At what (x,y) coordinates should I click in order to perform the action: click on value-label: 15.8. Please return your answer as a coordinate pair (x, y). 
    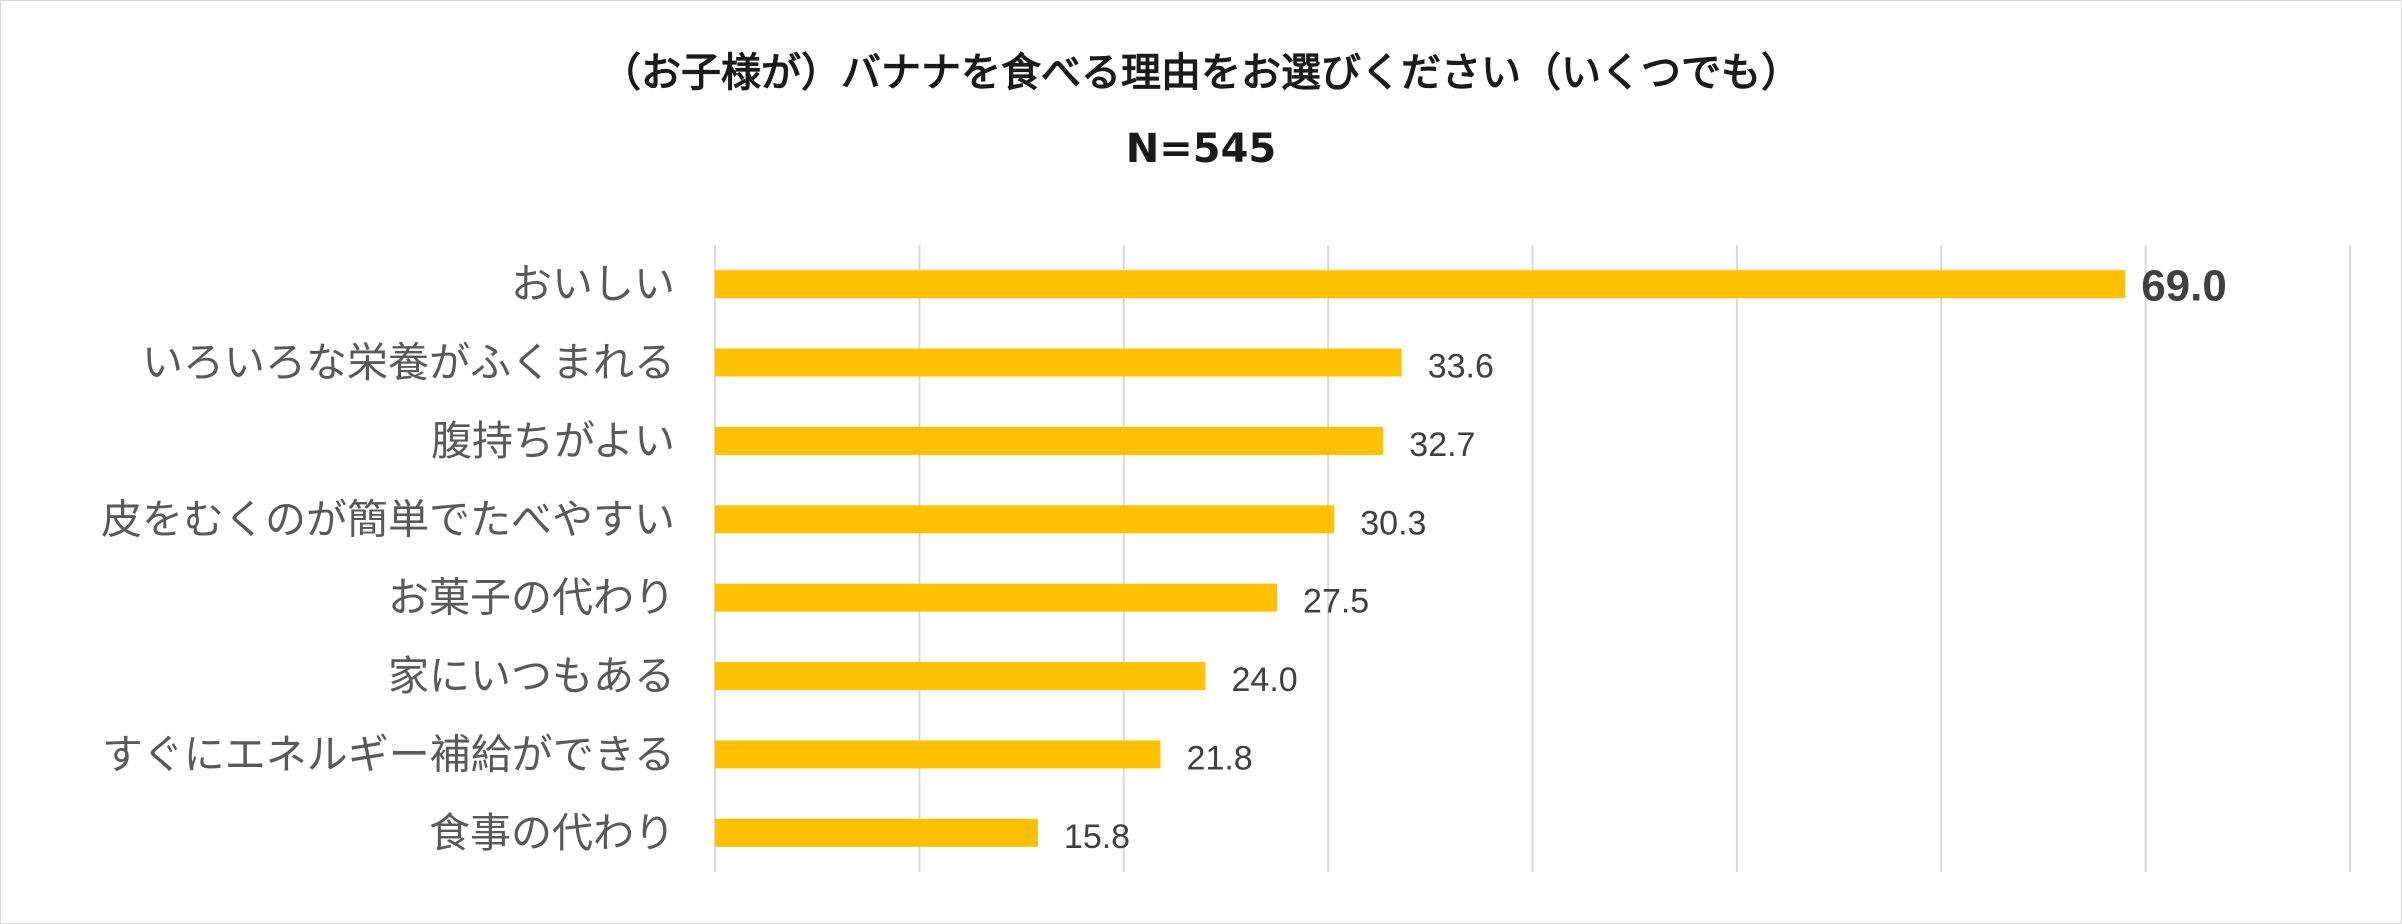
    Looking at the image, I should click on (1097, 837).